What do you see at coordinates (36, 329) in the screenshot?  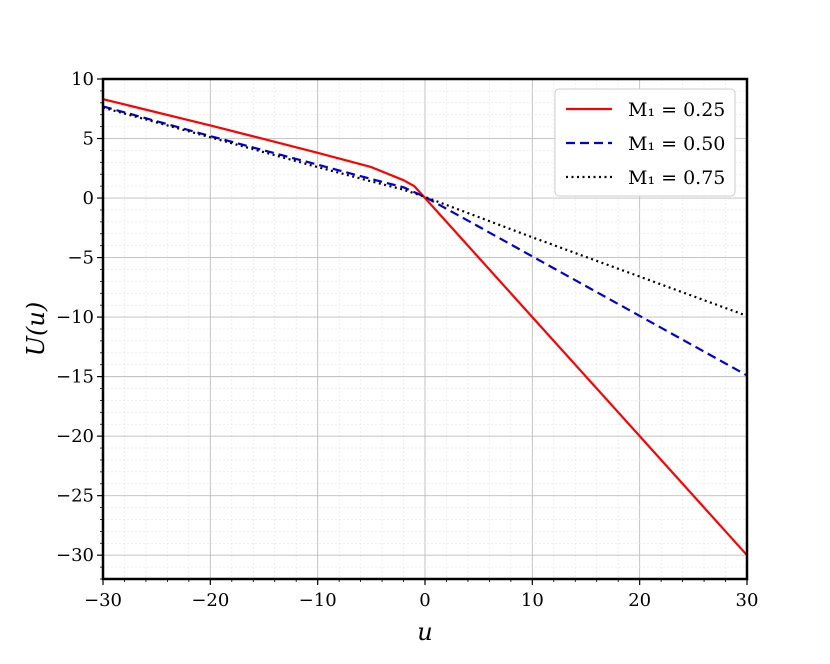 I see `y-axis-label: U(u)` at bounding box center [36, 329].